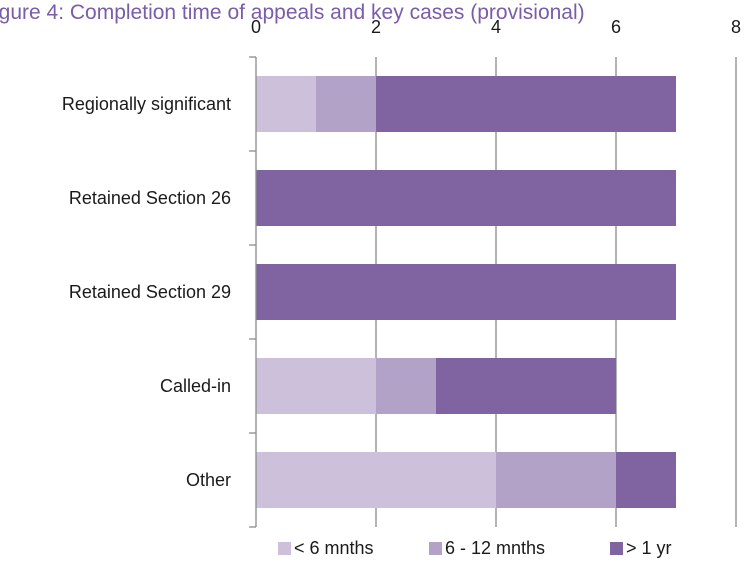 The height and width of the screenshot is (562, 747). What do you see at coordinates (195, 386) in the screenshot?
I see `category-label: Called-in` at bounding box center [195, 386].